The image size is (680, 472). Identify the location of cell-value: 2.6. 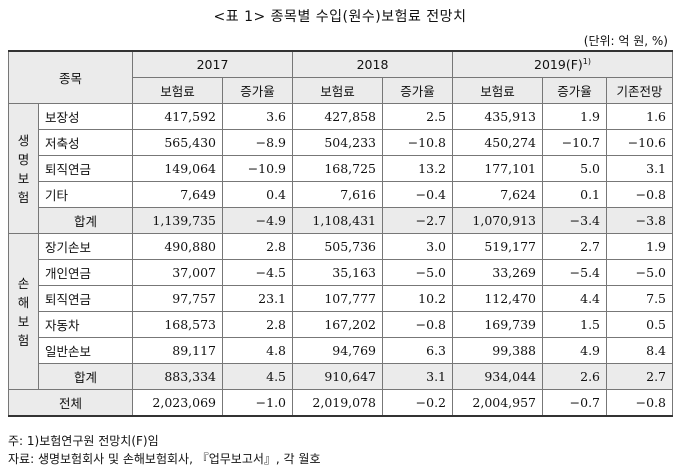
(575, 376).